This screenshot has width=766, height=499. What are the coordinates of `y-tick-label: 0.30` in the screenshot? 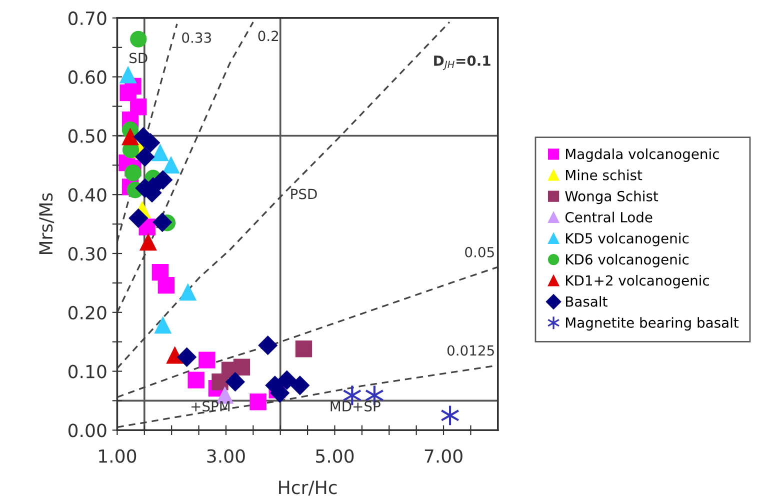 It's located at (87, 253).